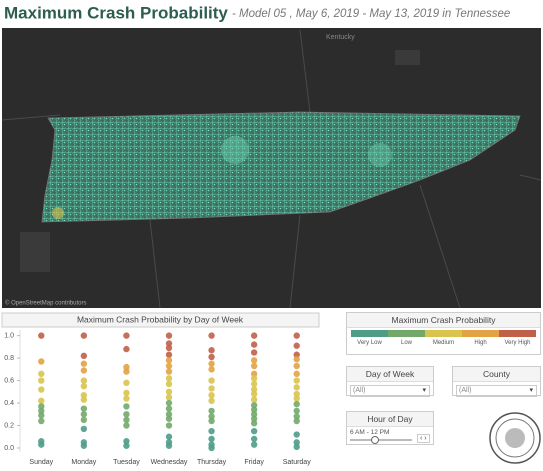  What do you see at coordinates (370, 432) in the screenshot?
I see `hour-value: 6 AM - 12 PM` at bounding box center [370, 432].